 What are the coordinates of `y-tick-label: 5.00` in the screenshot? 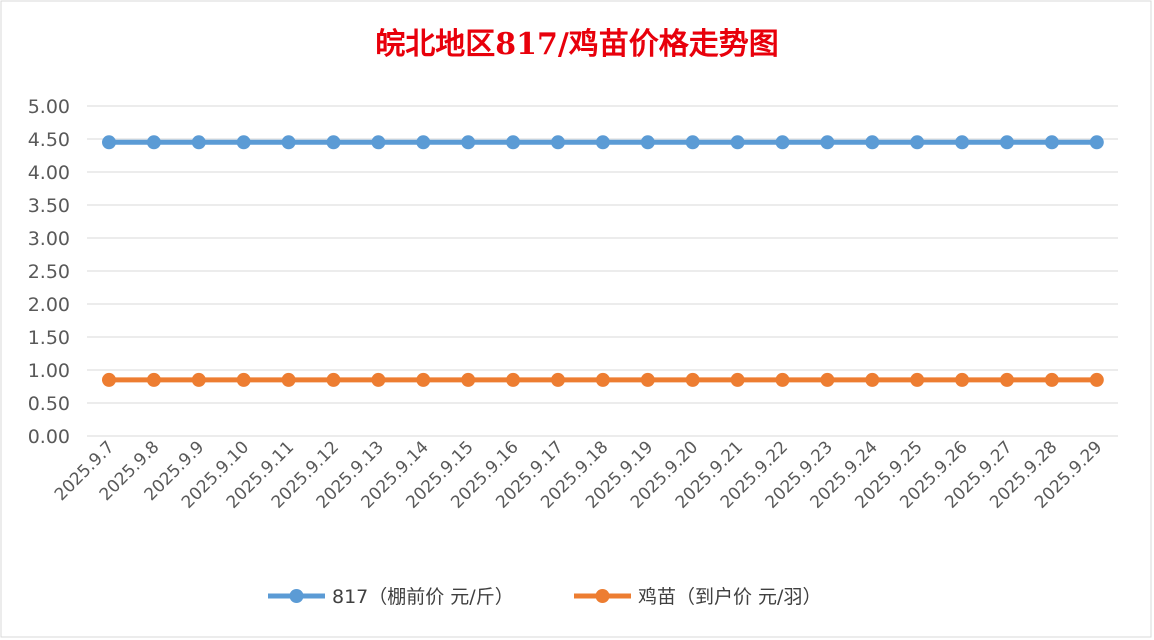 It's located at (49, 107).